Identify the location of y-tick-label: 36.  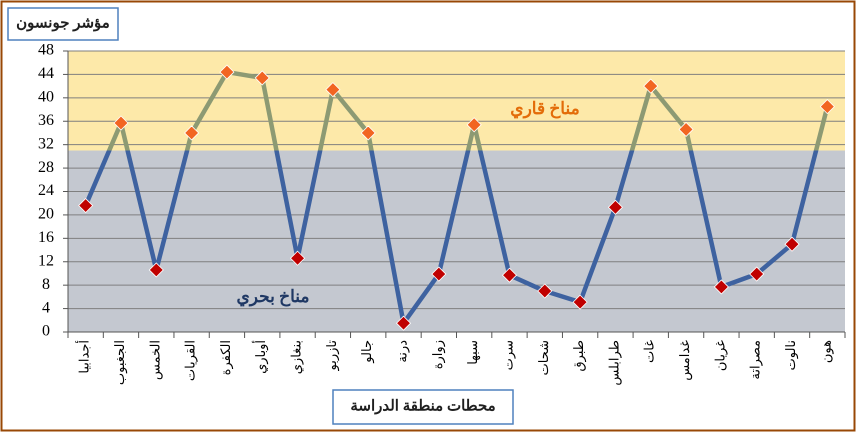
(46, 120).